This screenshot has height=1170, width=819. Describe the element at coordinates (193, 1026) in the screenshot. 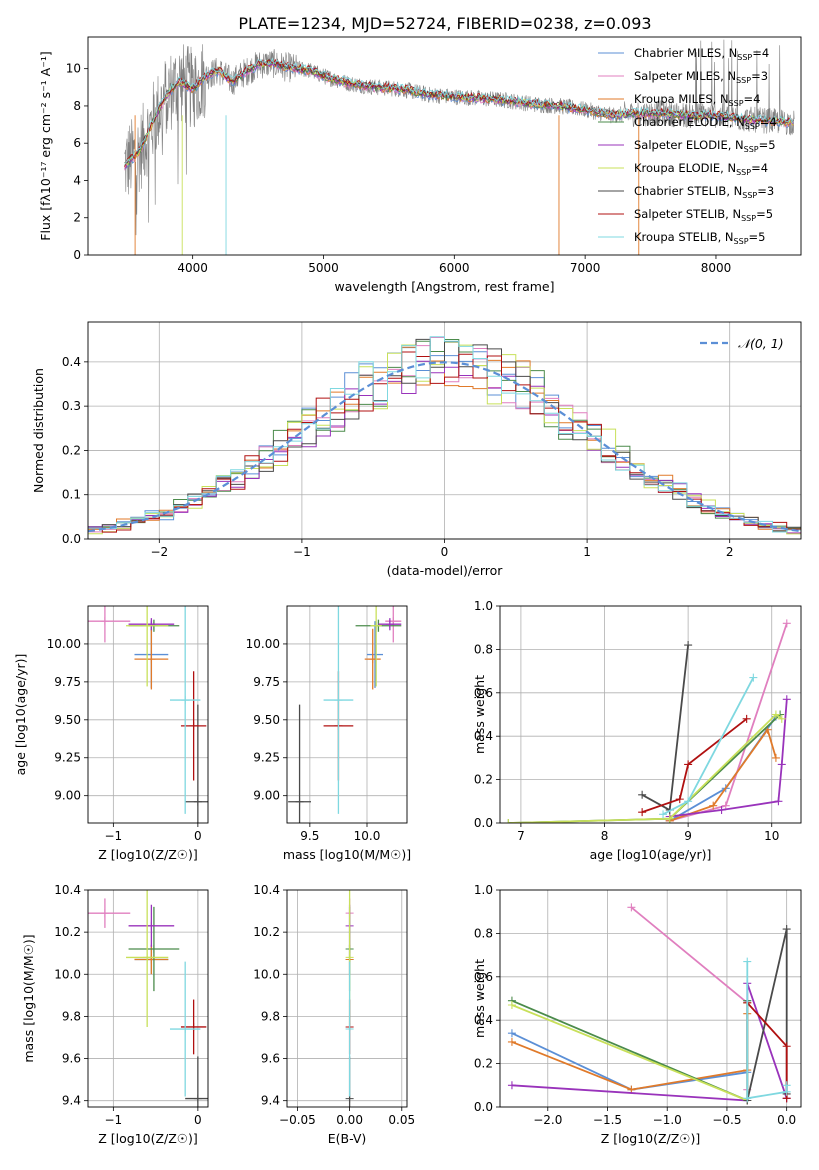

I see `mass_vs_Z-point-ss` at that location.